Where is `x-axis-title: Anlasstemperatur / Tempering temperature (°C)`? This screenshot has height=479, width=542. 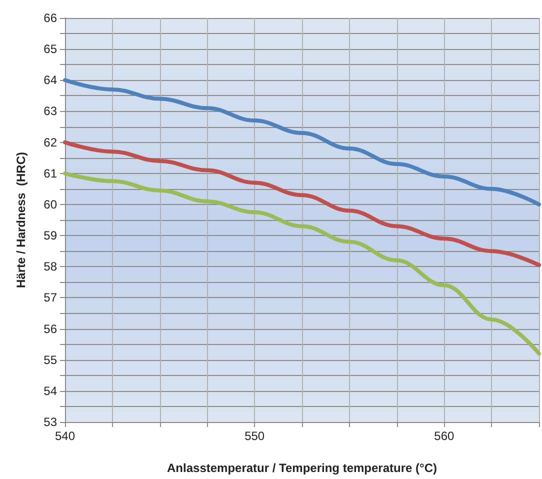
x-axis-title: Anlasstemperatur / Tempering temperature (°C) is located at coordinates (302, 468).